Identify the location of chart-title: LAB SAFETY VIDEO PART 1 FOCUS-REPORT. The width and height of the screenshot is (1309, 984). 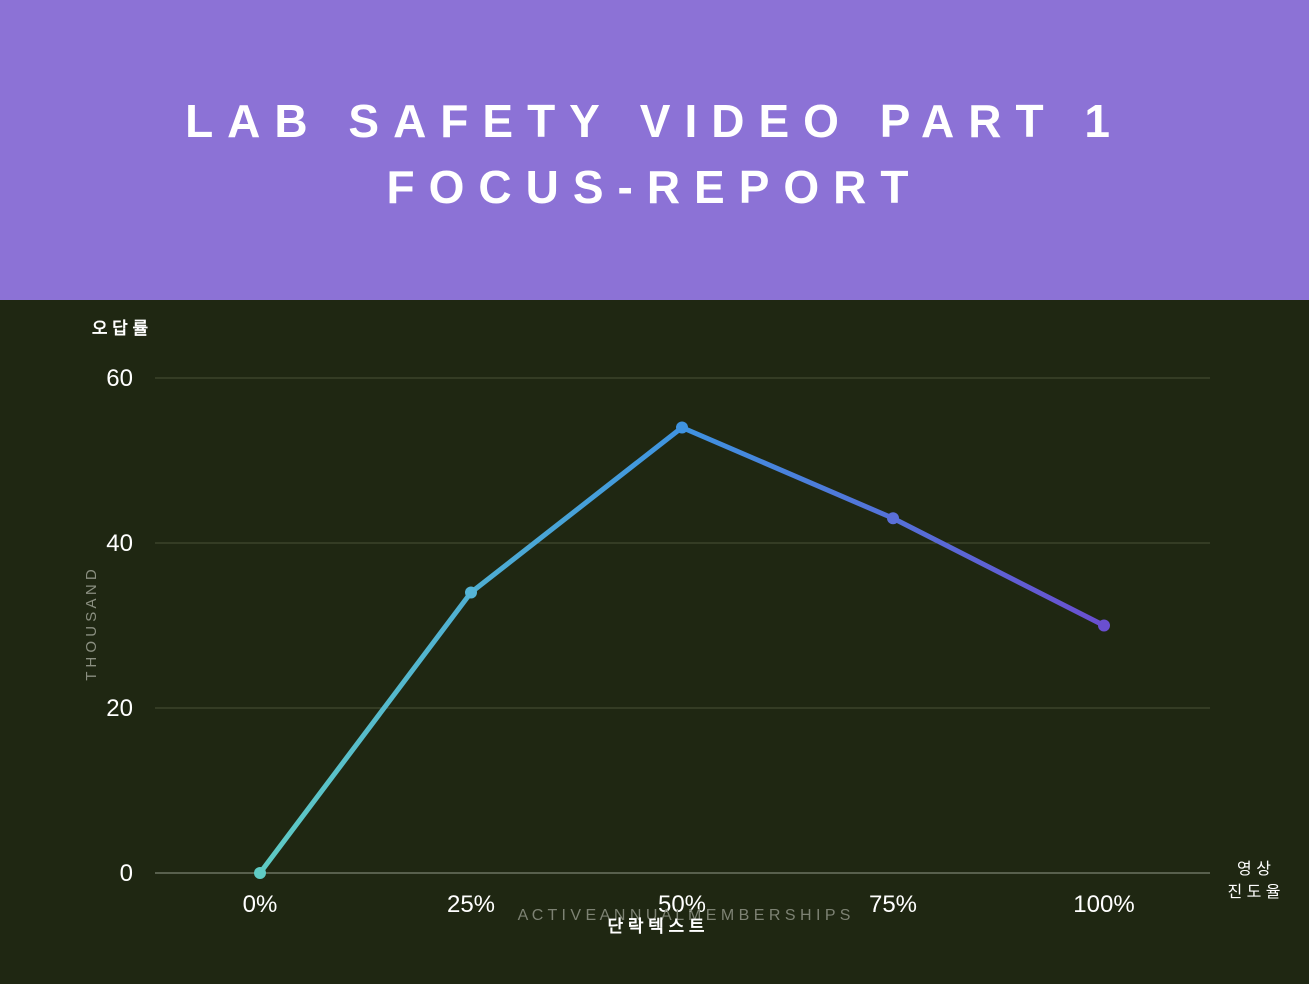
(654, 154).